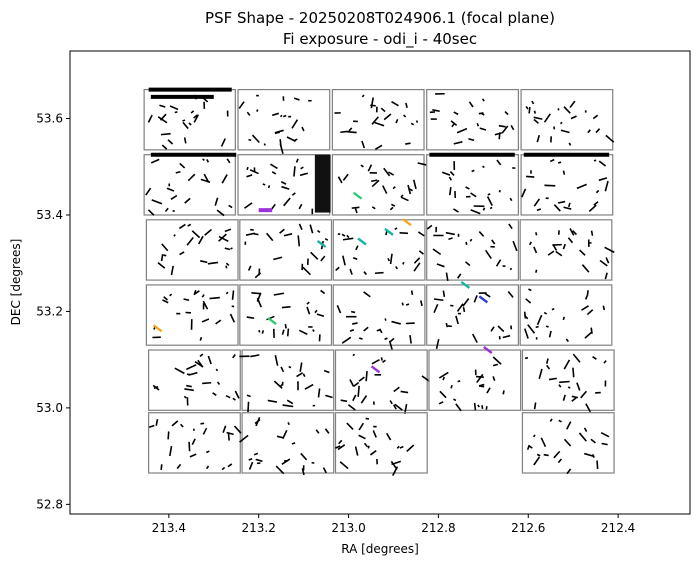  Describe the element at coordinates (528, 528) in the screenshot. I see `x-tick-label: 212.6` at that location.